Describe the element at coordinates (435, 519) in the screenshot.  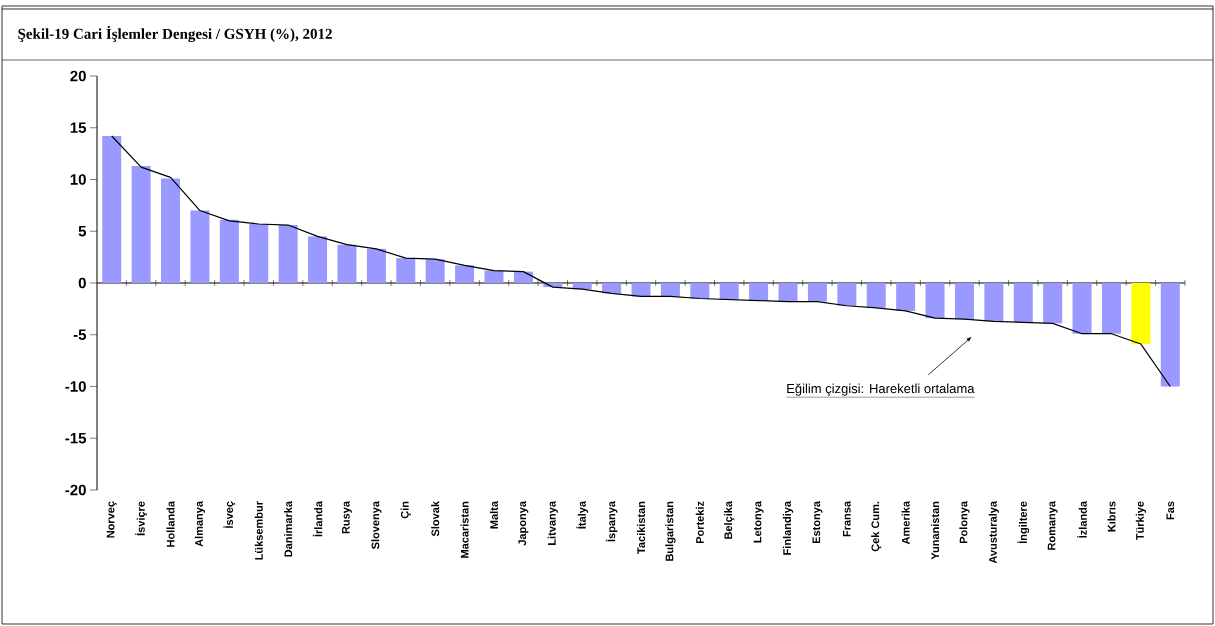
I see `x-tick-label: Slovak` at that location.